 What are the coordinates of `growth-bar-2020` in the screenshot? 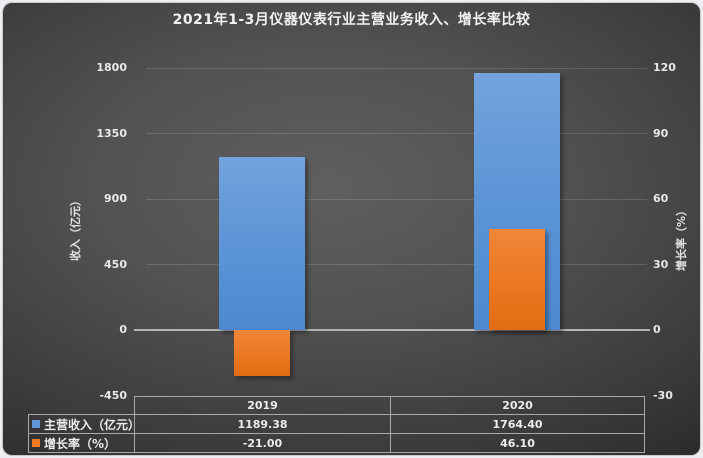 It's located at (517, 279).